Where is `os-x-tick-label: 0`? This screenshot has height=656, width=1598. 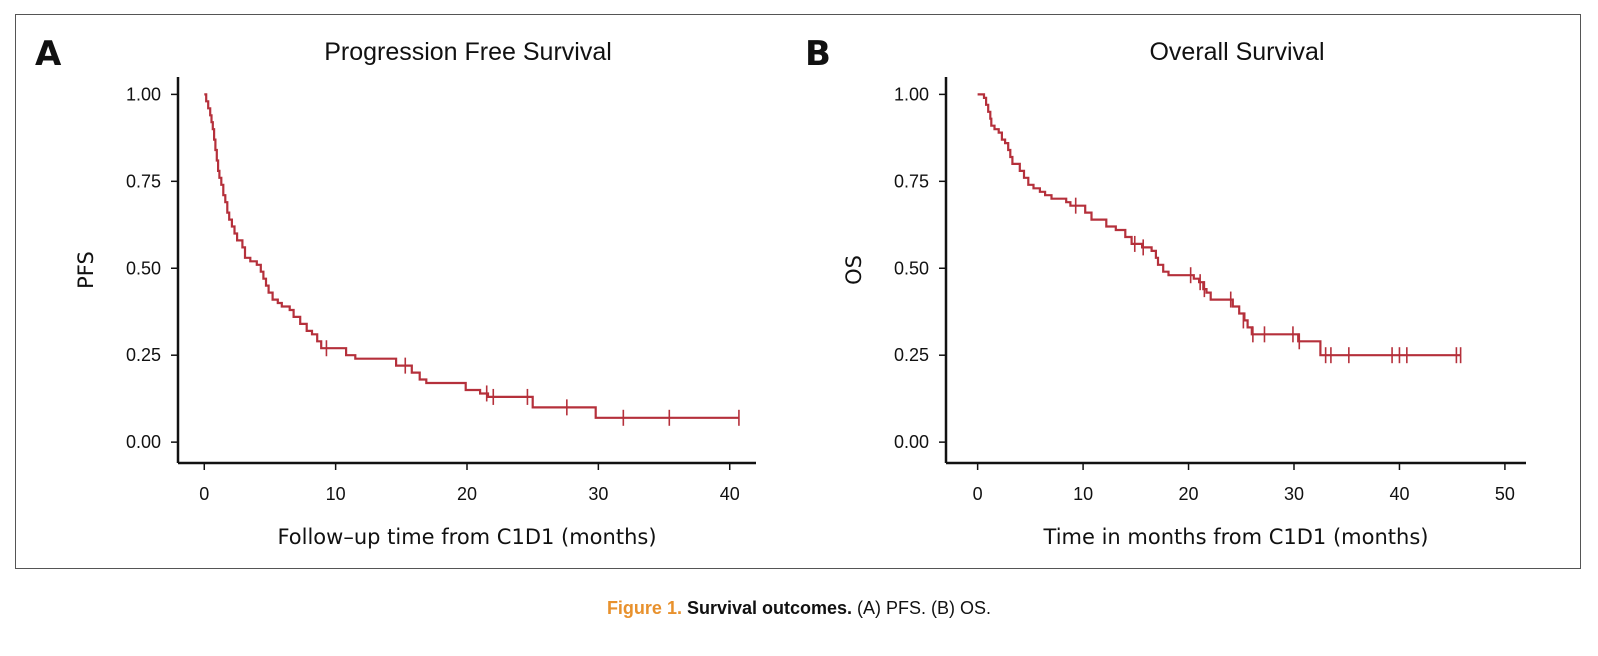 os-x-tick-label: 0 is located at coordinates (978, 494).